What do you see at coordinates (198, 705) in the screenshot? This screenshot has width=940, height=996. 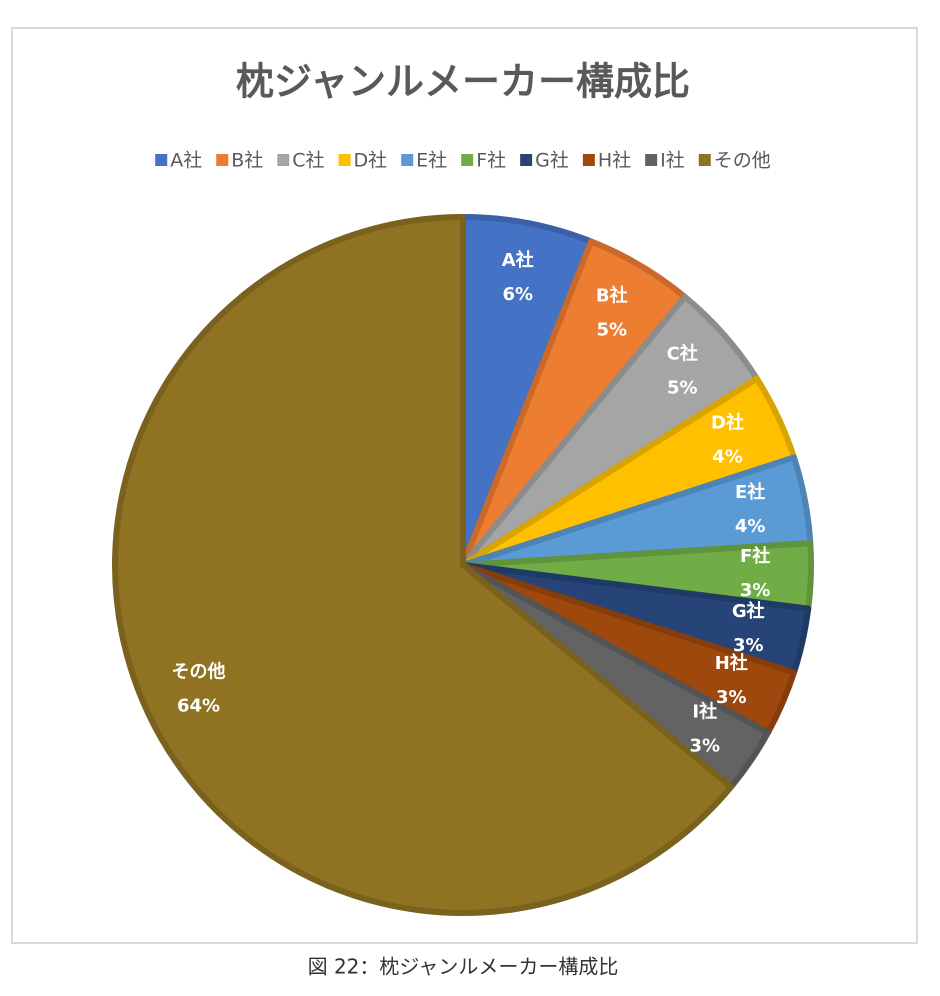 I see `data-label-value: 64%` at bounding box center [198, 705].